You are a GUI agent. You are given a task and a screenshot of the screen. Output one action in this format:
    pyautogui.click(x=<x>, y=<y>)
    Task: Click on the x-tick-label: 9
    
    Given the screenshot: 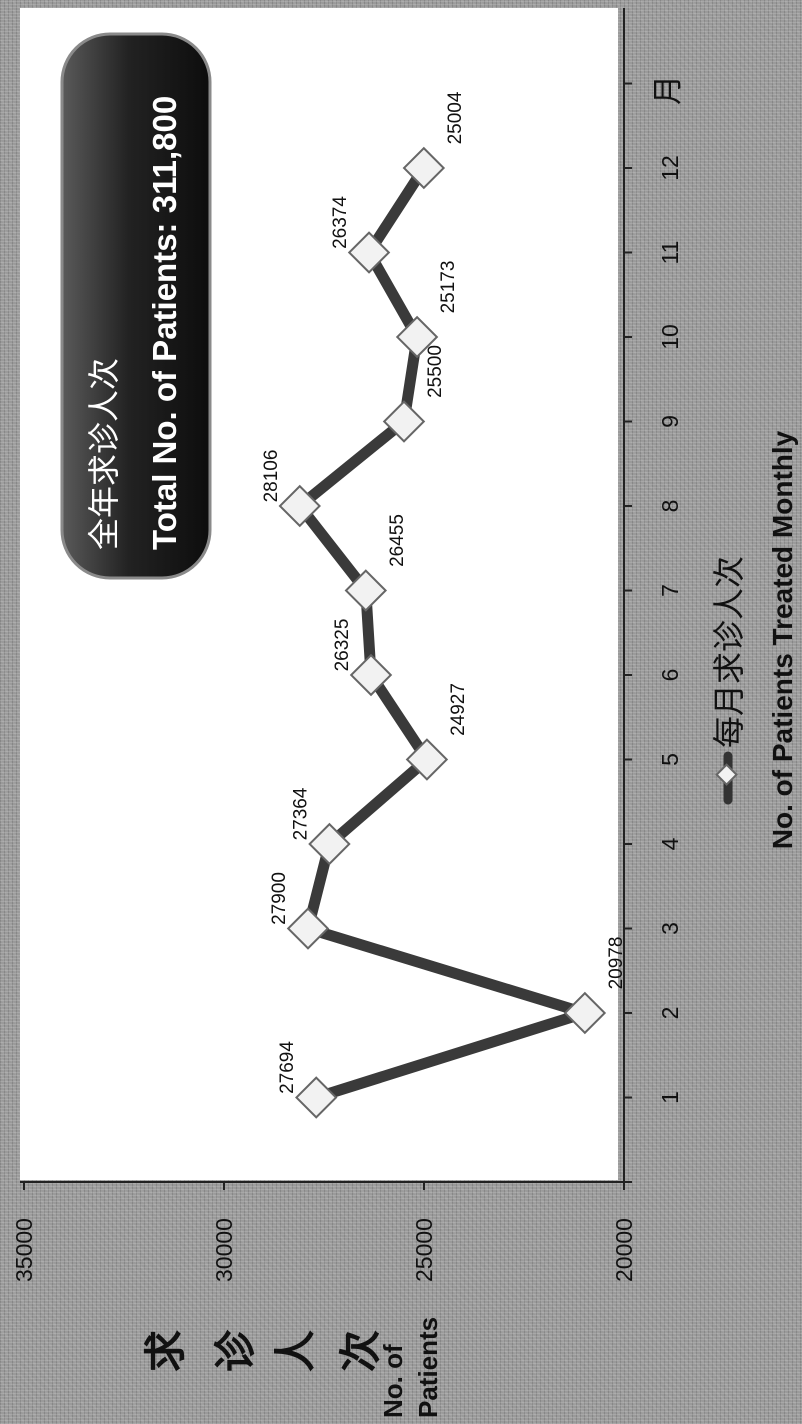 What is the action you would take?
    pyautogui.click(x=670, y=421)
    